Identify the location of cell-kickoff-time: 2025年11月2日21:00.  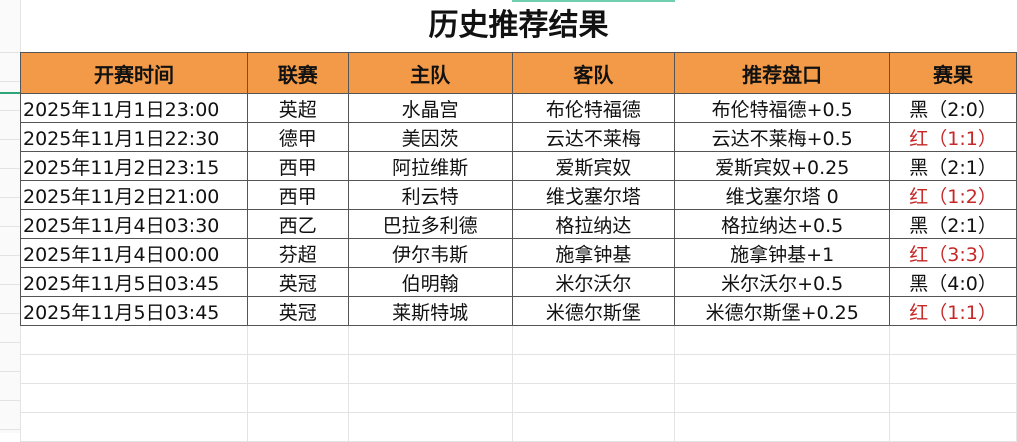
(134, 195).